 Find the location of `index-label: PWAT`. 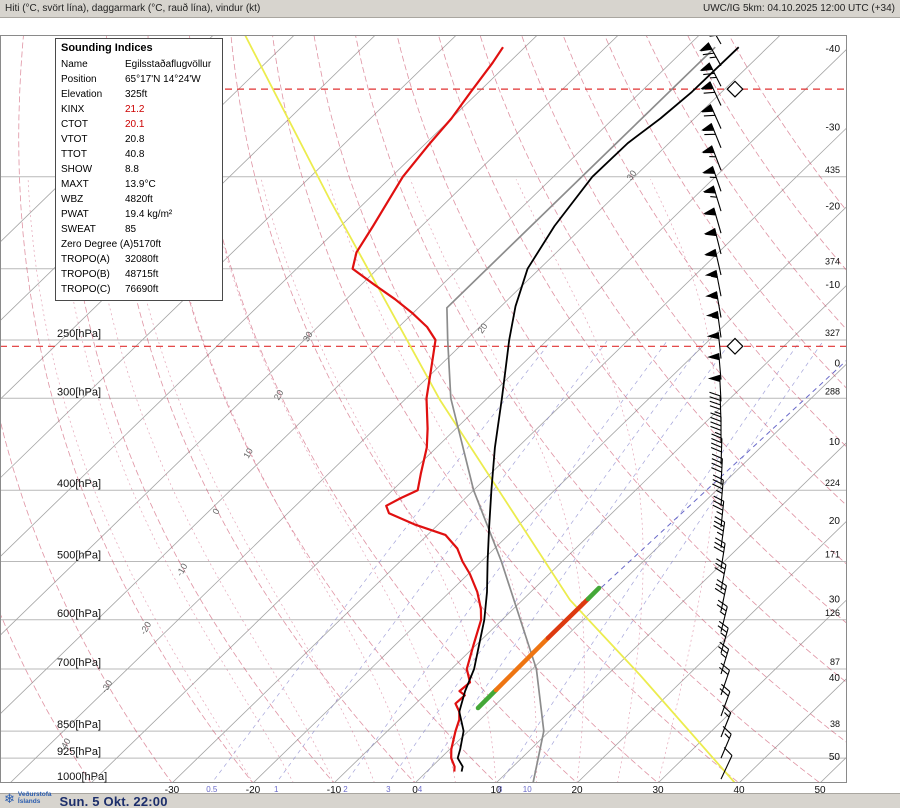

index-label: PWAT is located at coordinates (75, 214).